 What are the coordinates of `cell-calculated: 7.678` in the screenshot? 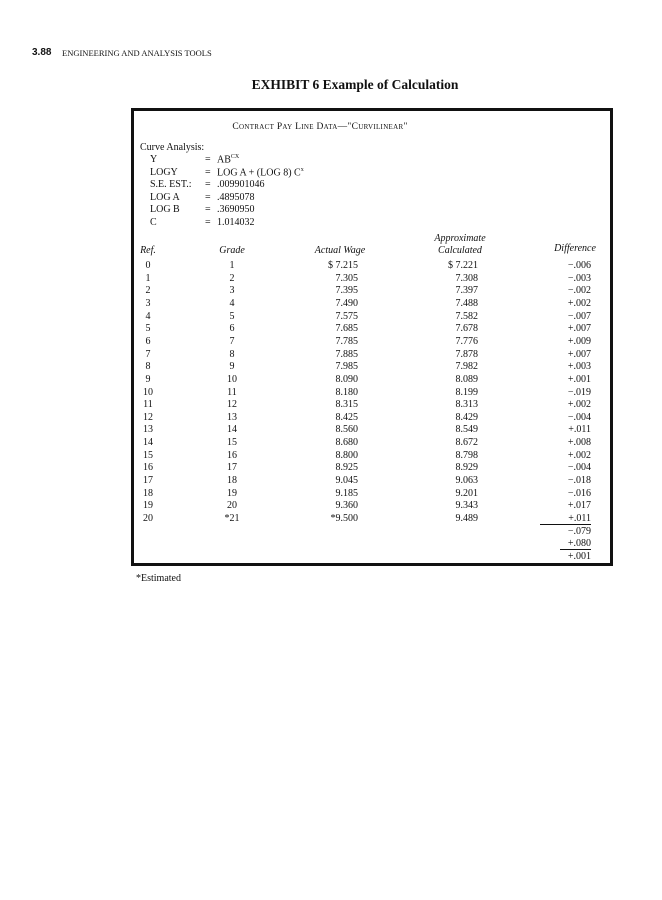 It's located at (467, 329).